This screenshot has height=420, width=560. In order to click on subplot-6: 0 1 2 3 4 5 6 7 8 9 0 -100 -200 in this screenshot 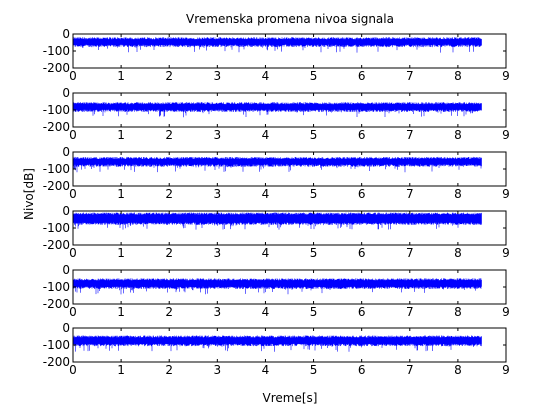, I will do `click(276, 349)`.